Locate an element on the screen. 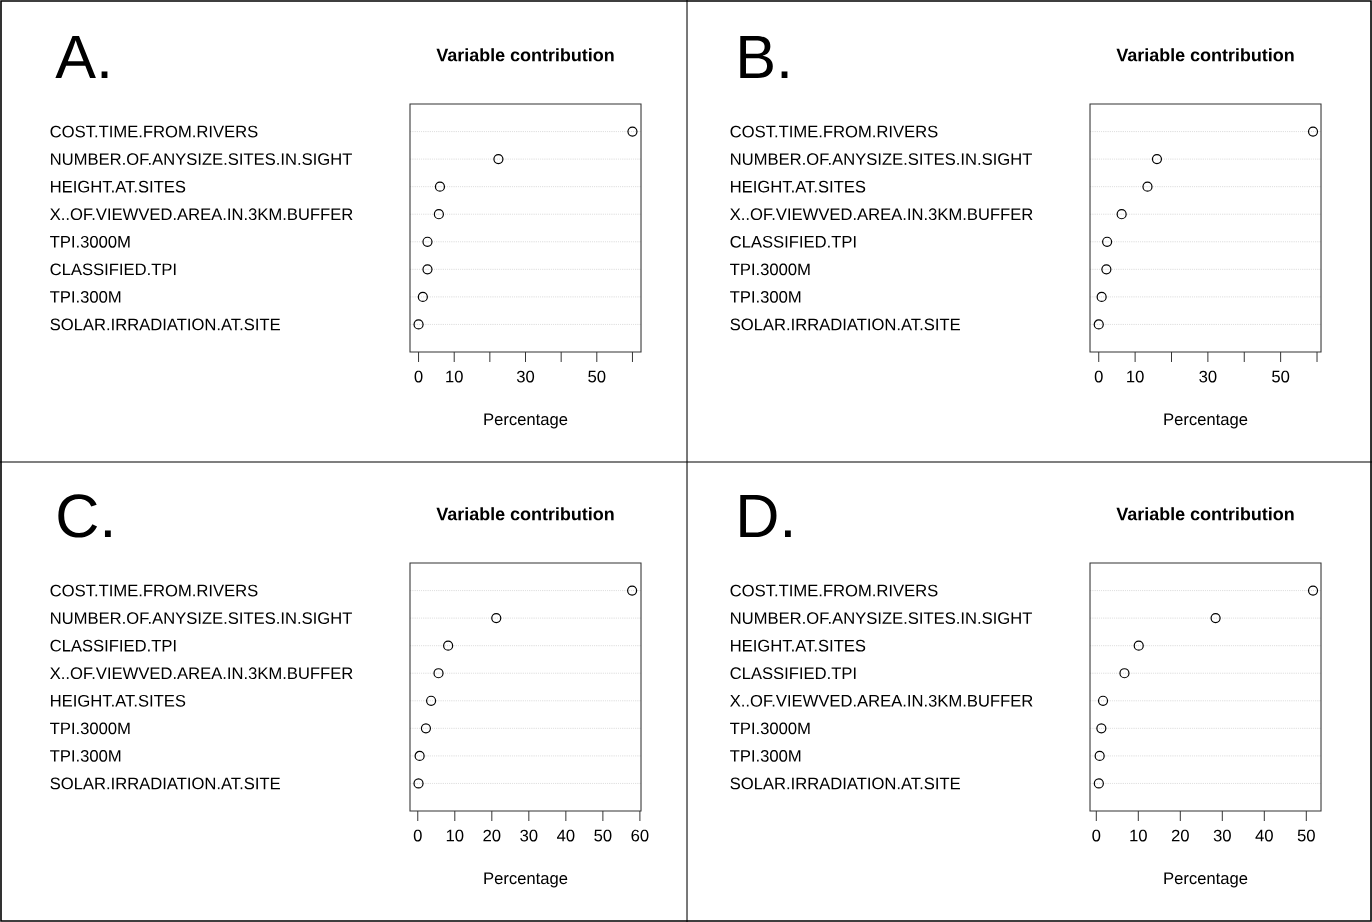 This screenshot has width=1372, height=922. text: C. is located at coordinates (84, 516).